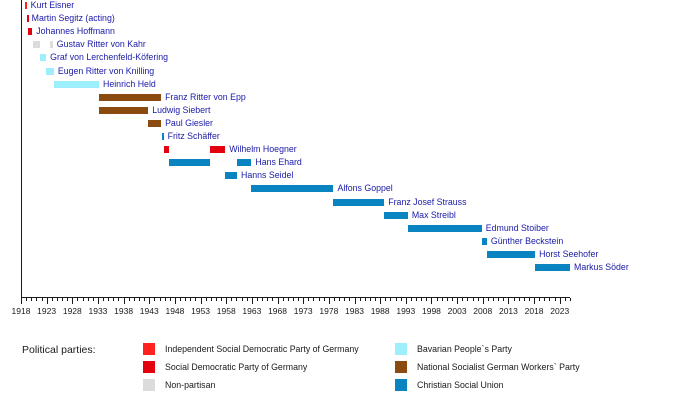 The width and height of the screenshot is (700, 403). I want to click on timeline-row-label: Graf von Lerchenfeld-Köfering, so click(109, 57).